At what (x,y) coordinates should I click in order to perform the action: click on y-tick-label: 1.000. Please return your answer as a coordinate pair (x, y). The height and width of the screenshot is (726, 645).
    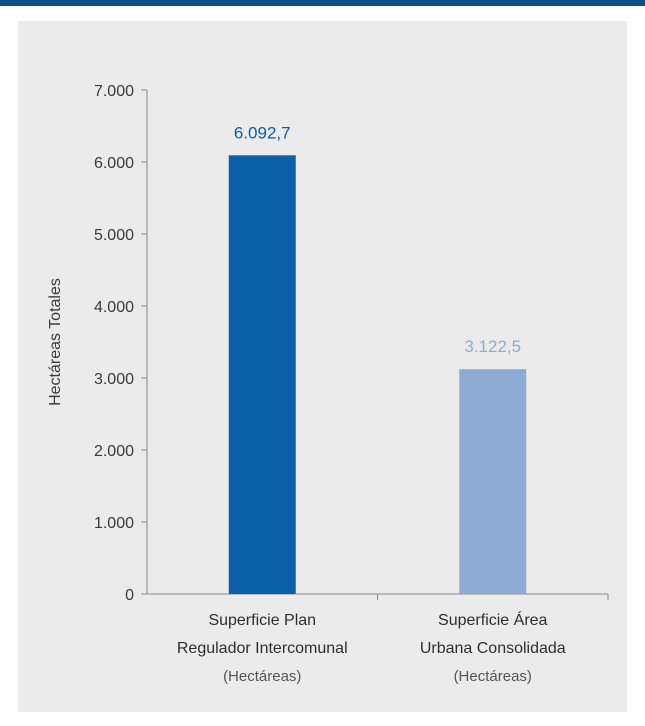
    Looking at the image, I should click on (114, 523).